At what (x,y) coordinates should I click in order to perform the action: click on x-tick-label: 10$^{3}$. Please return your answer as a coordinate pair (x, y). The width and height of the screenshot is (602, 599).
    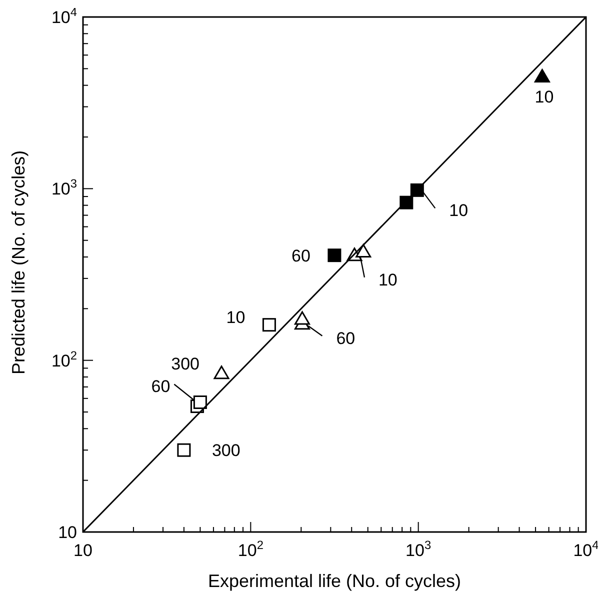
    Looking at the image, I should click on (419, 549).